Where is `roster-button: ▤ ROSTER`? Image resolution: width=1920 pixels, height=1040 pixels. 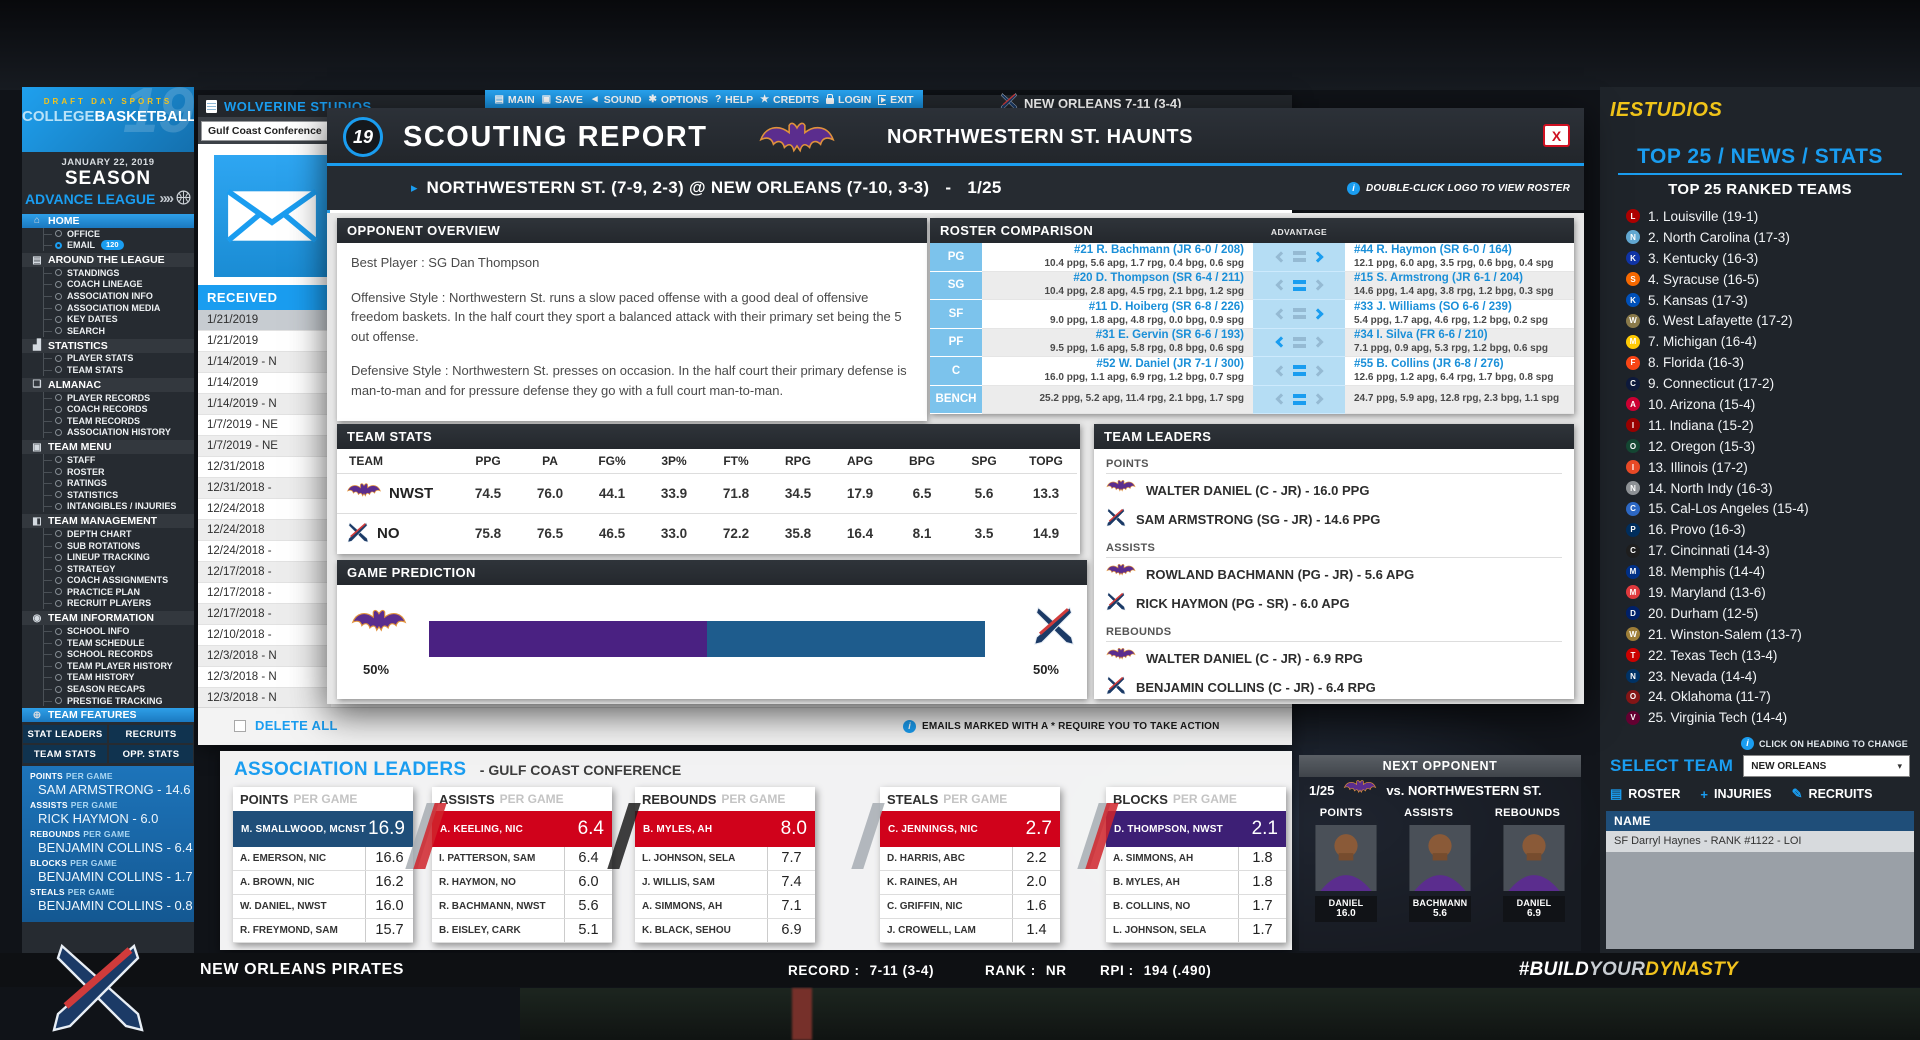
roster-button: ▤ ROSTER is located at coordinates (1645, 794).